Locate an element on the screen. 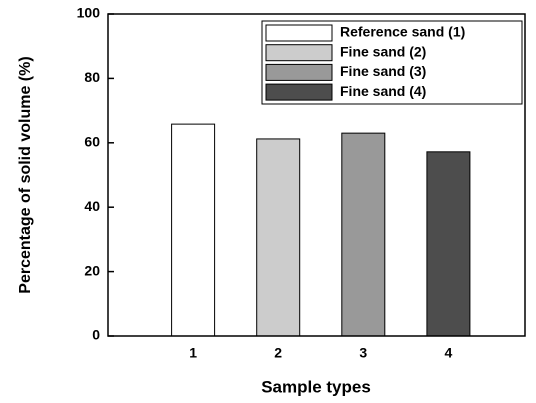  legend-label: Fine sand (3) is located at coordinates (383, 71).